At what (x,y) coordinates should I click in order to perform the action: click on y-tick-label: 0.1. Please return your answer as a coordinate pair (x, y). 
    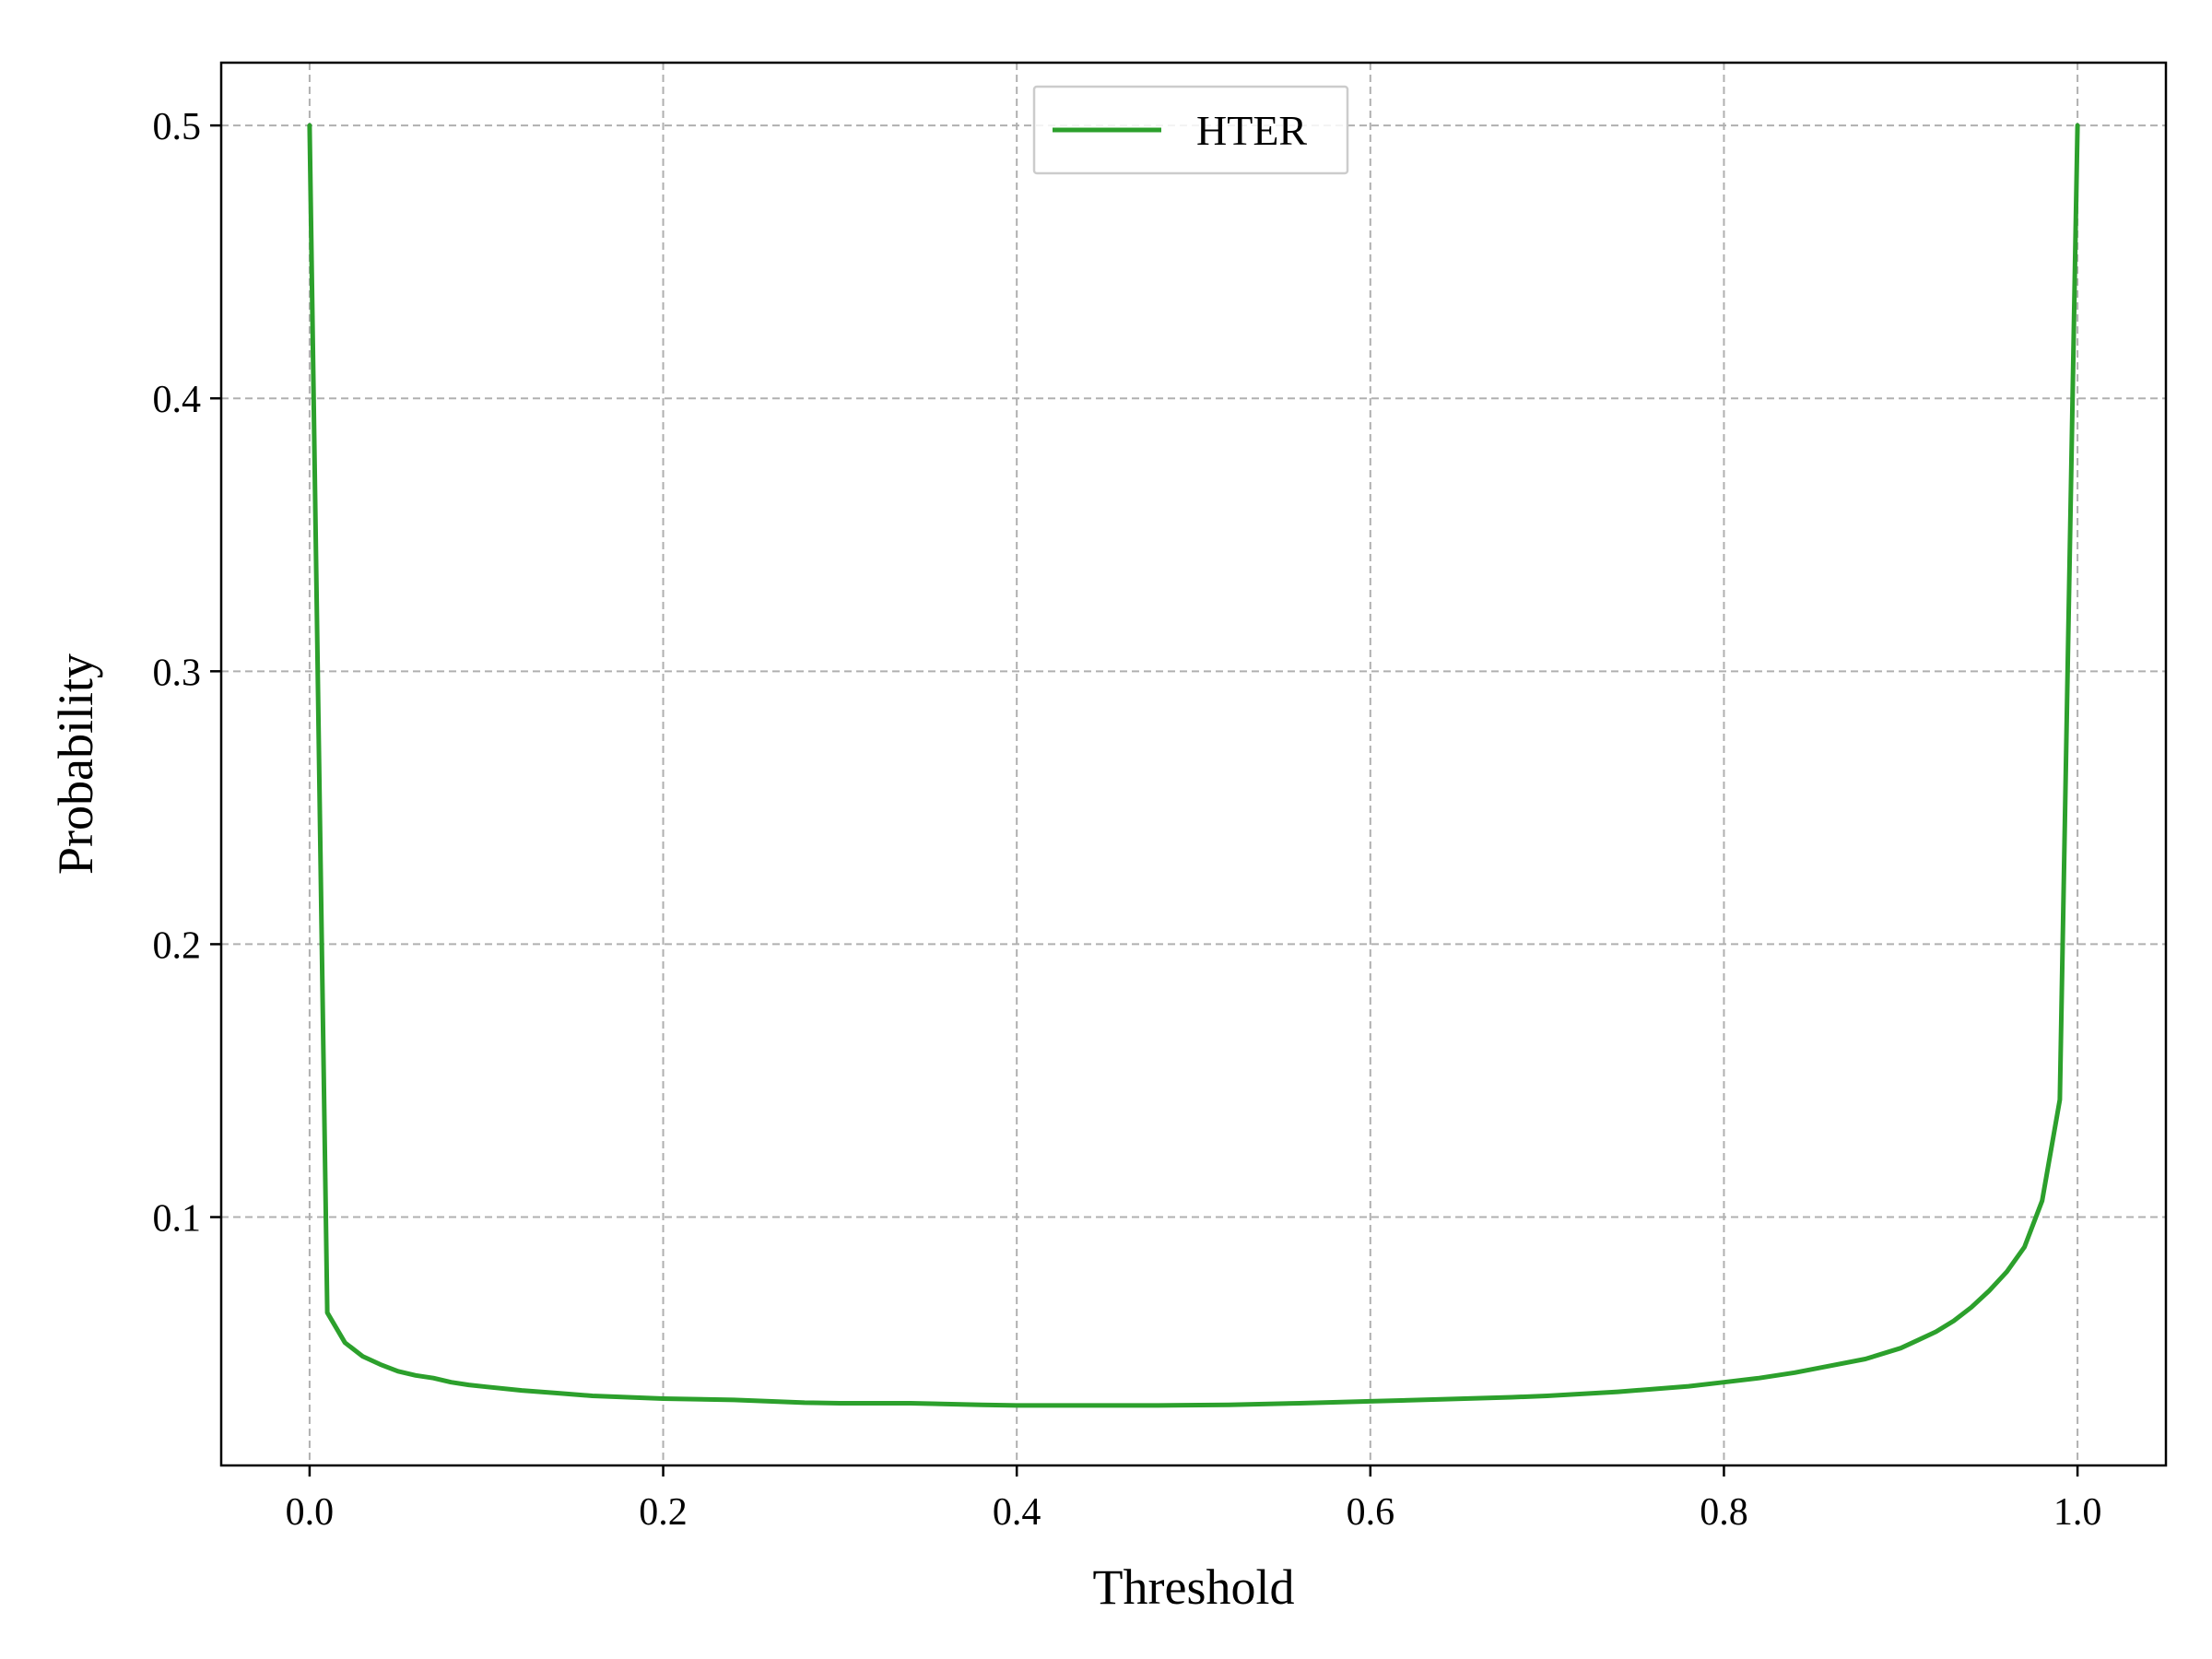
    Looking at the image, I should click on (177, 1219).